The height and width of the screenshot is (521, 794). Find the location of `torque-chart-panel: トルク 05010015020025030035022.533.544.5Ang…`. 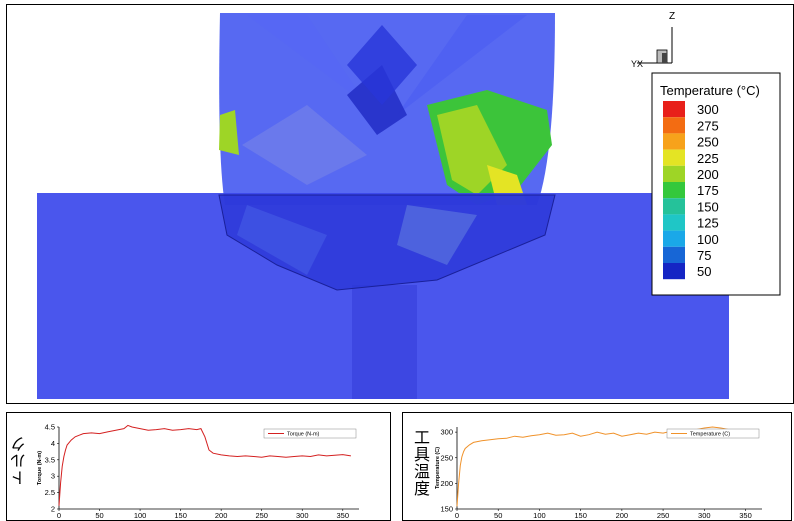

torque-chart-panel: トルク 05010015020025030035022.533.544.5Ang… is located at coordinates (198, 466).